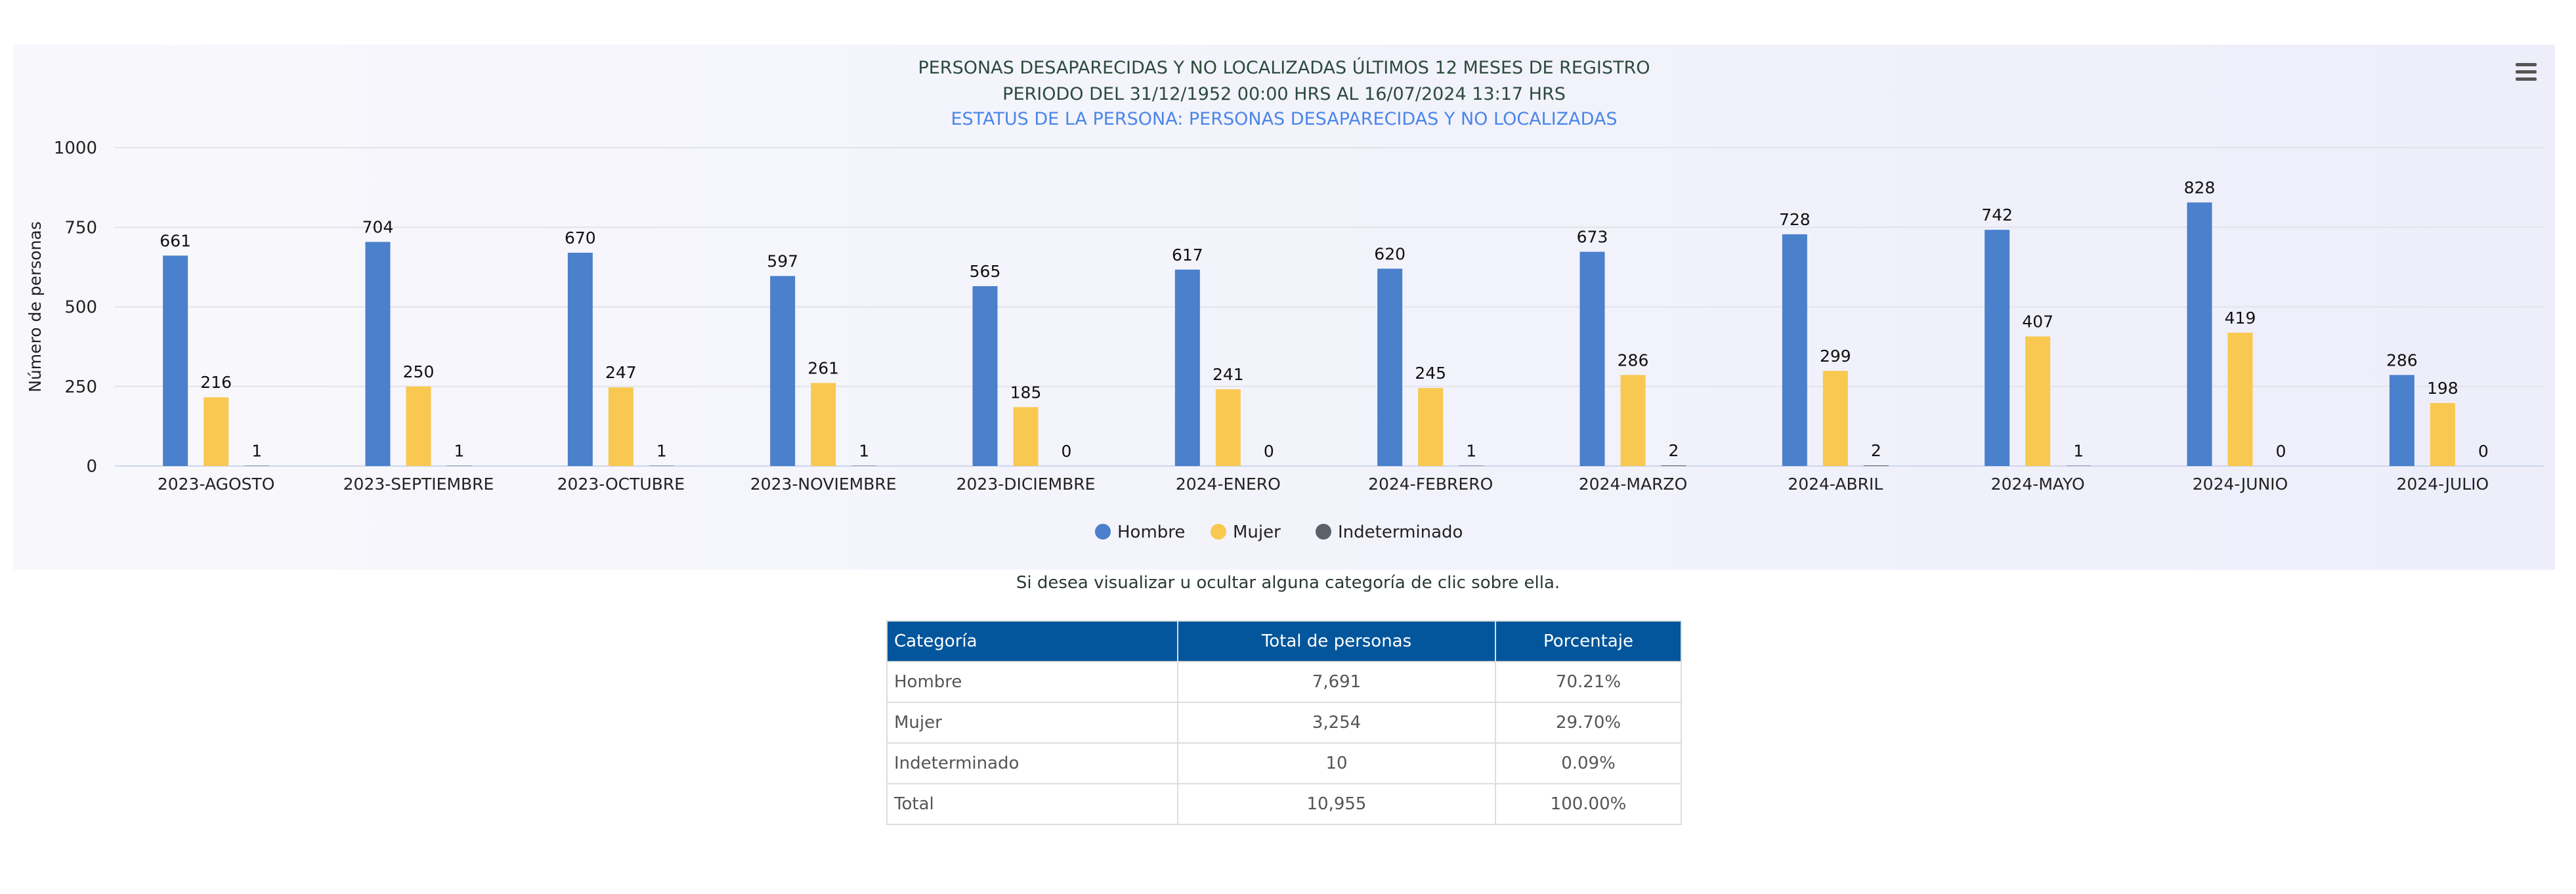  Describe the element at coordinates (1588, 763) in the screenshot. I see `cell-percent: 0.09%` at that location.